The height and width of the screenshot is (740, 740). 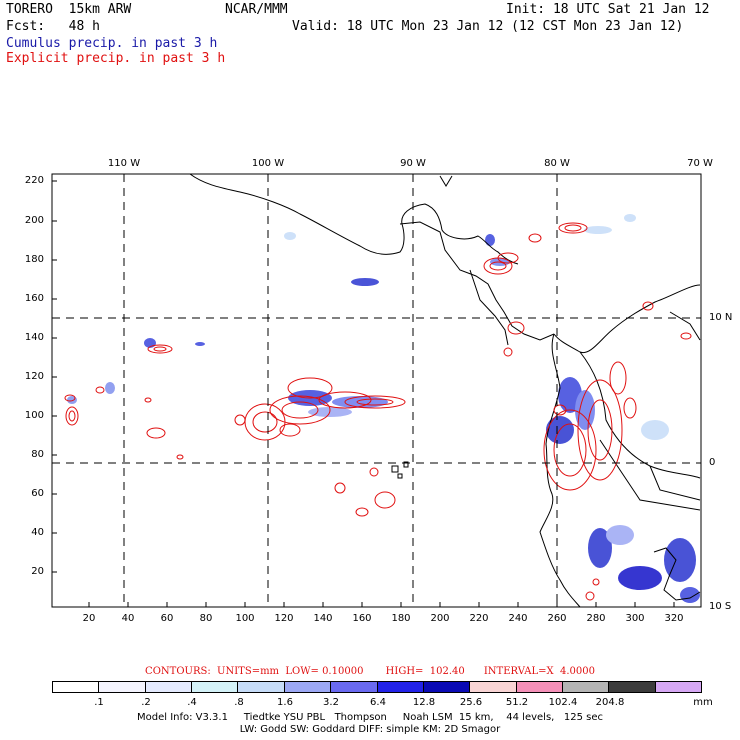 What do you see at coordinates (34, 337) in the screenshot?
I see `y-tick-label: 140` at bounding box center [34, 337].